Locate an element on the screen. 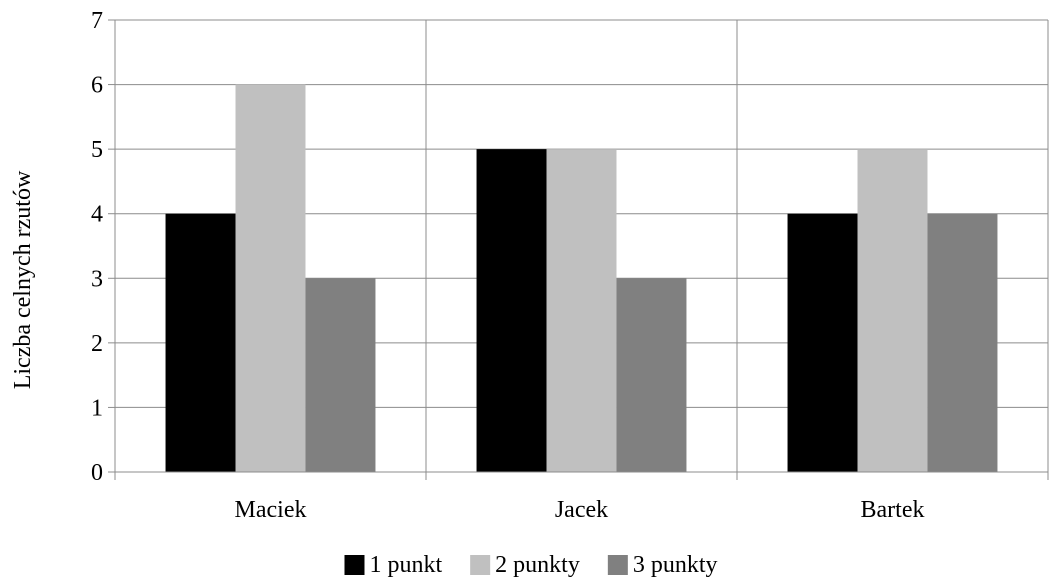 This screenshot has height=587, width=1062. y-tick-label: 4 is located at coordinates (97, 215).